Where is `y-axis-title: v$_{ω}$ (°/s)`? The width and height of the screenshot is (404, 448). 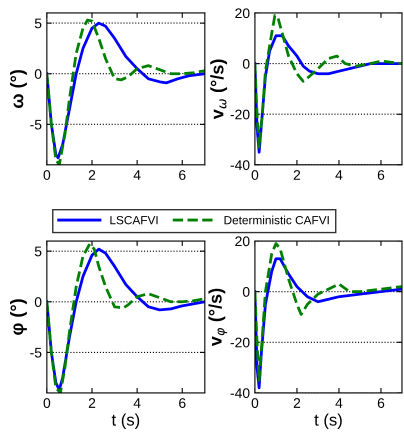 y-axis-title: v$_{ω}$ (°/s) is located at coordinates (219, 90).